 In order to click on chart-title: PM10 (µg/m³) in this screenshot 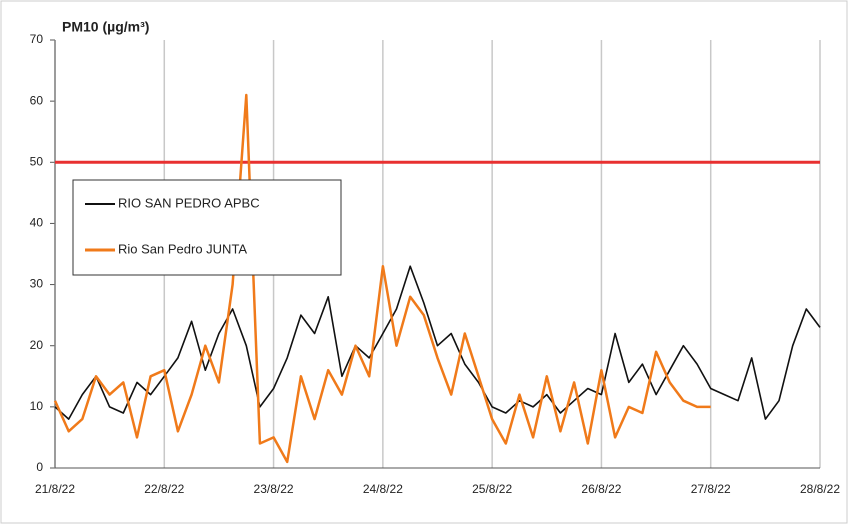, I will do `click(105, 27)`.